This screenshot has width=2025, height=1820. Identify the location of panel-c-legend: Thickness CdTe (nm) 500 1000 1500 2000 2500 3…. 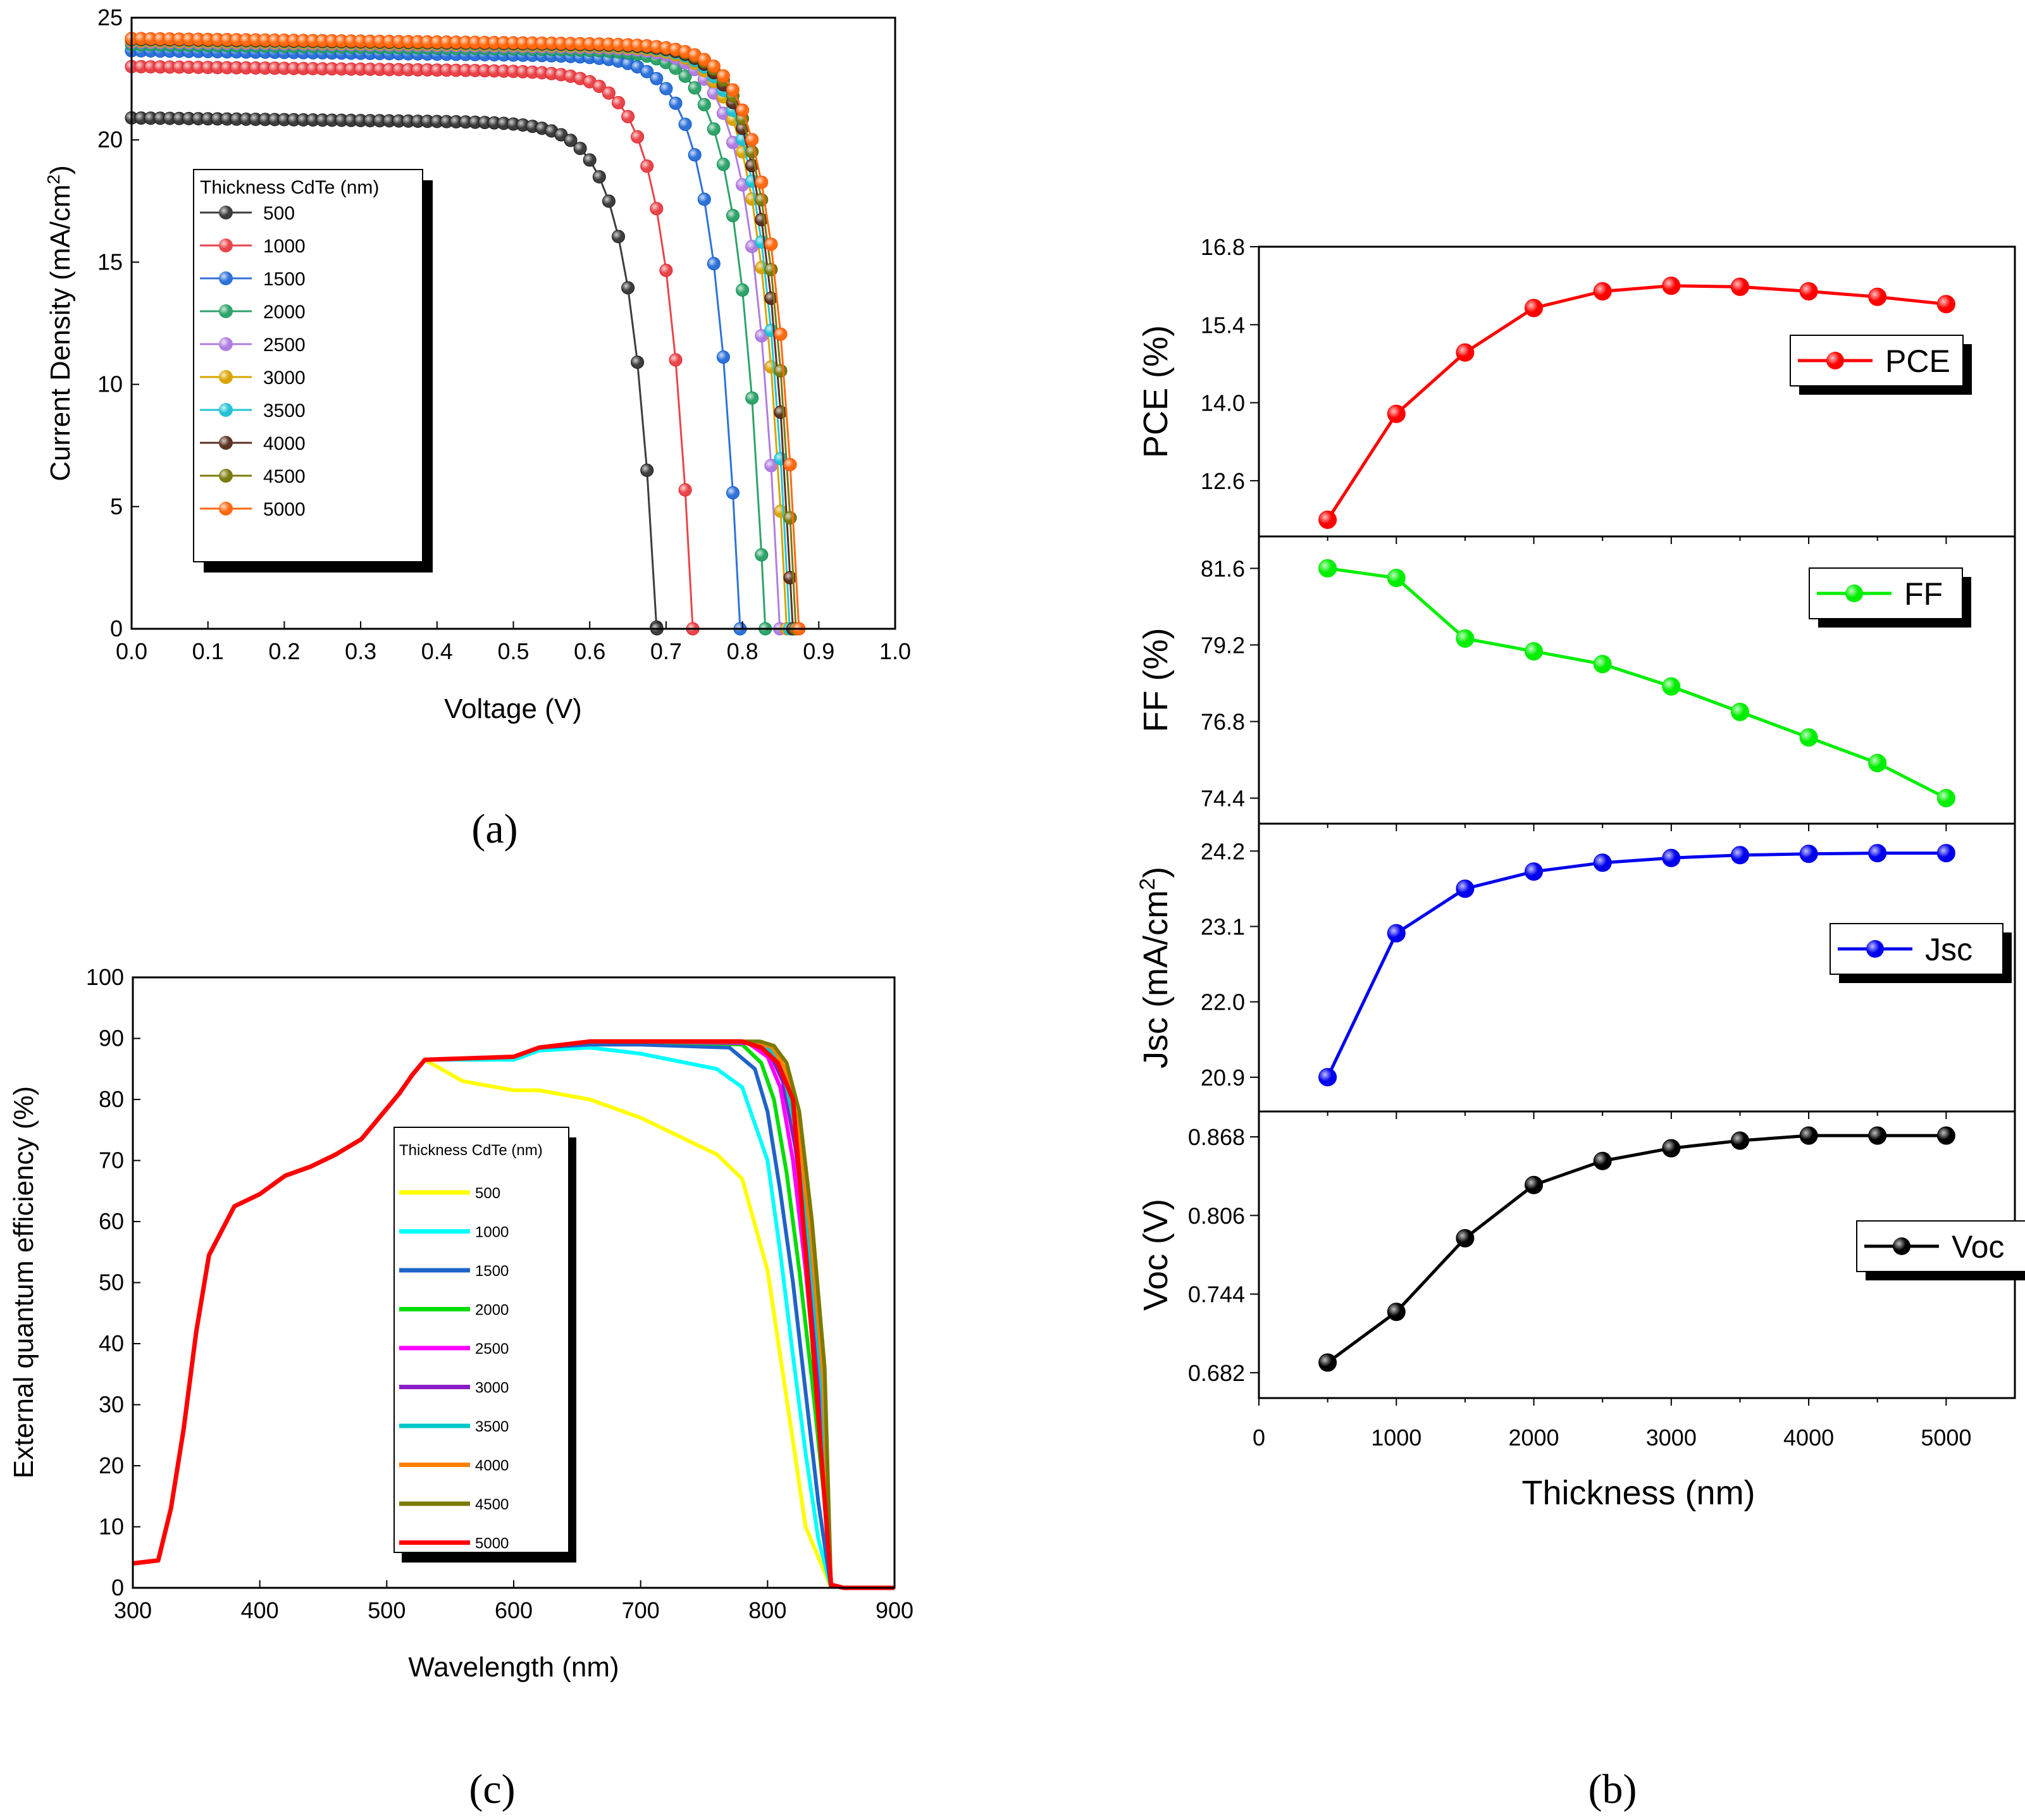
(485, 1345).